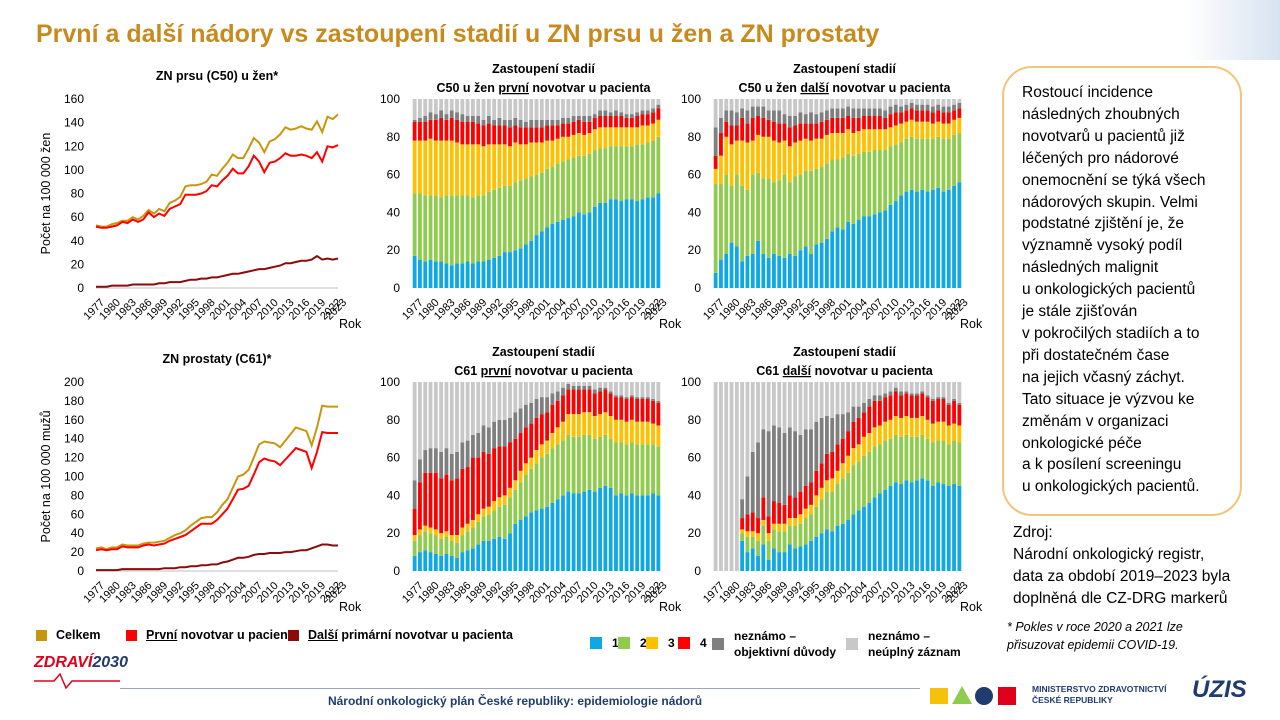 Image resolution: width=1280 pixels, height=720 pixels. I want to click on chart-title: ZN prostaty (C61)*, so click(216, 359).